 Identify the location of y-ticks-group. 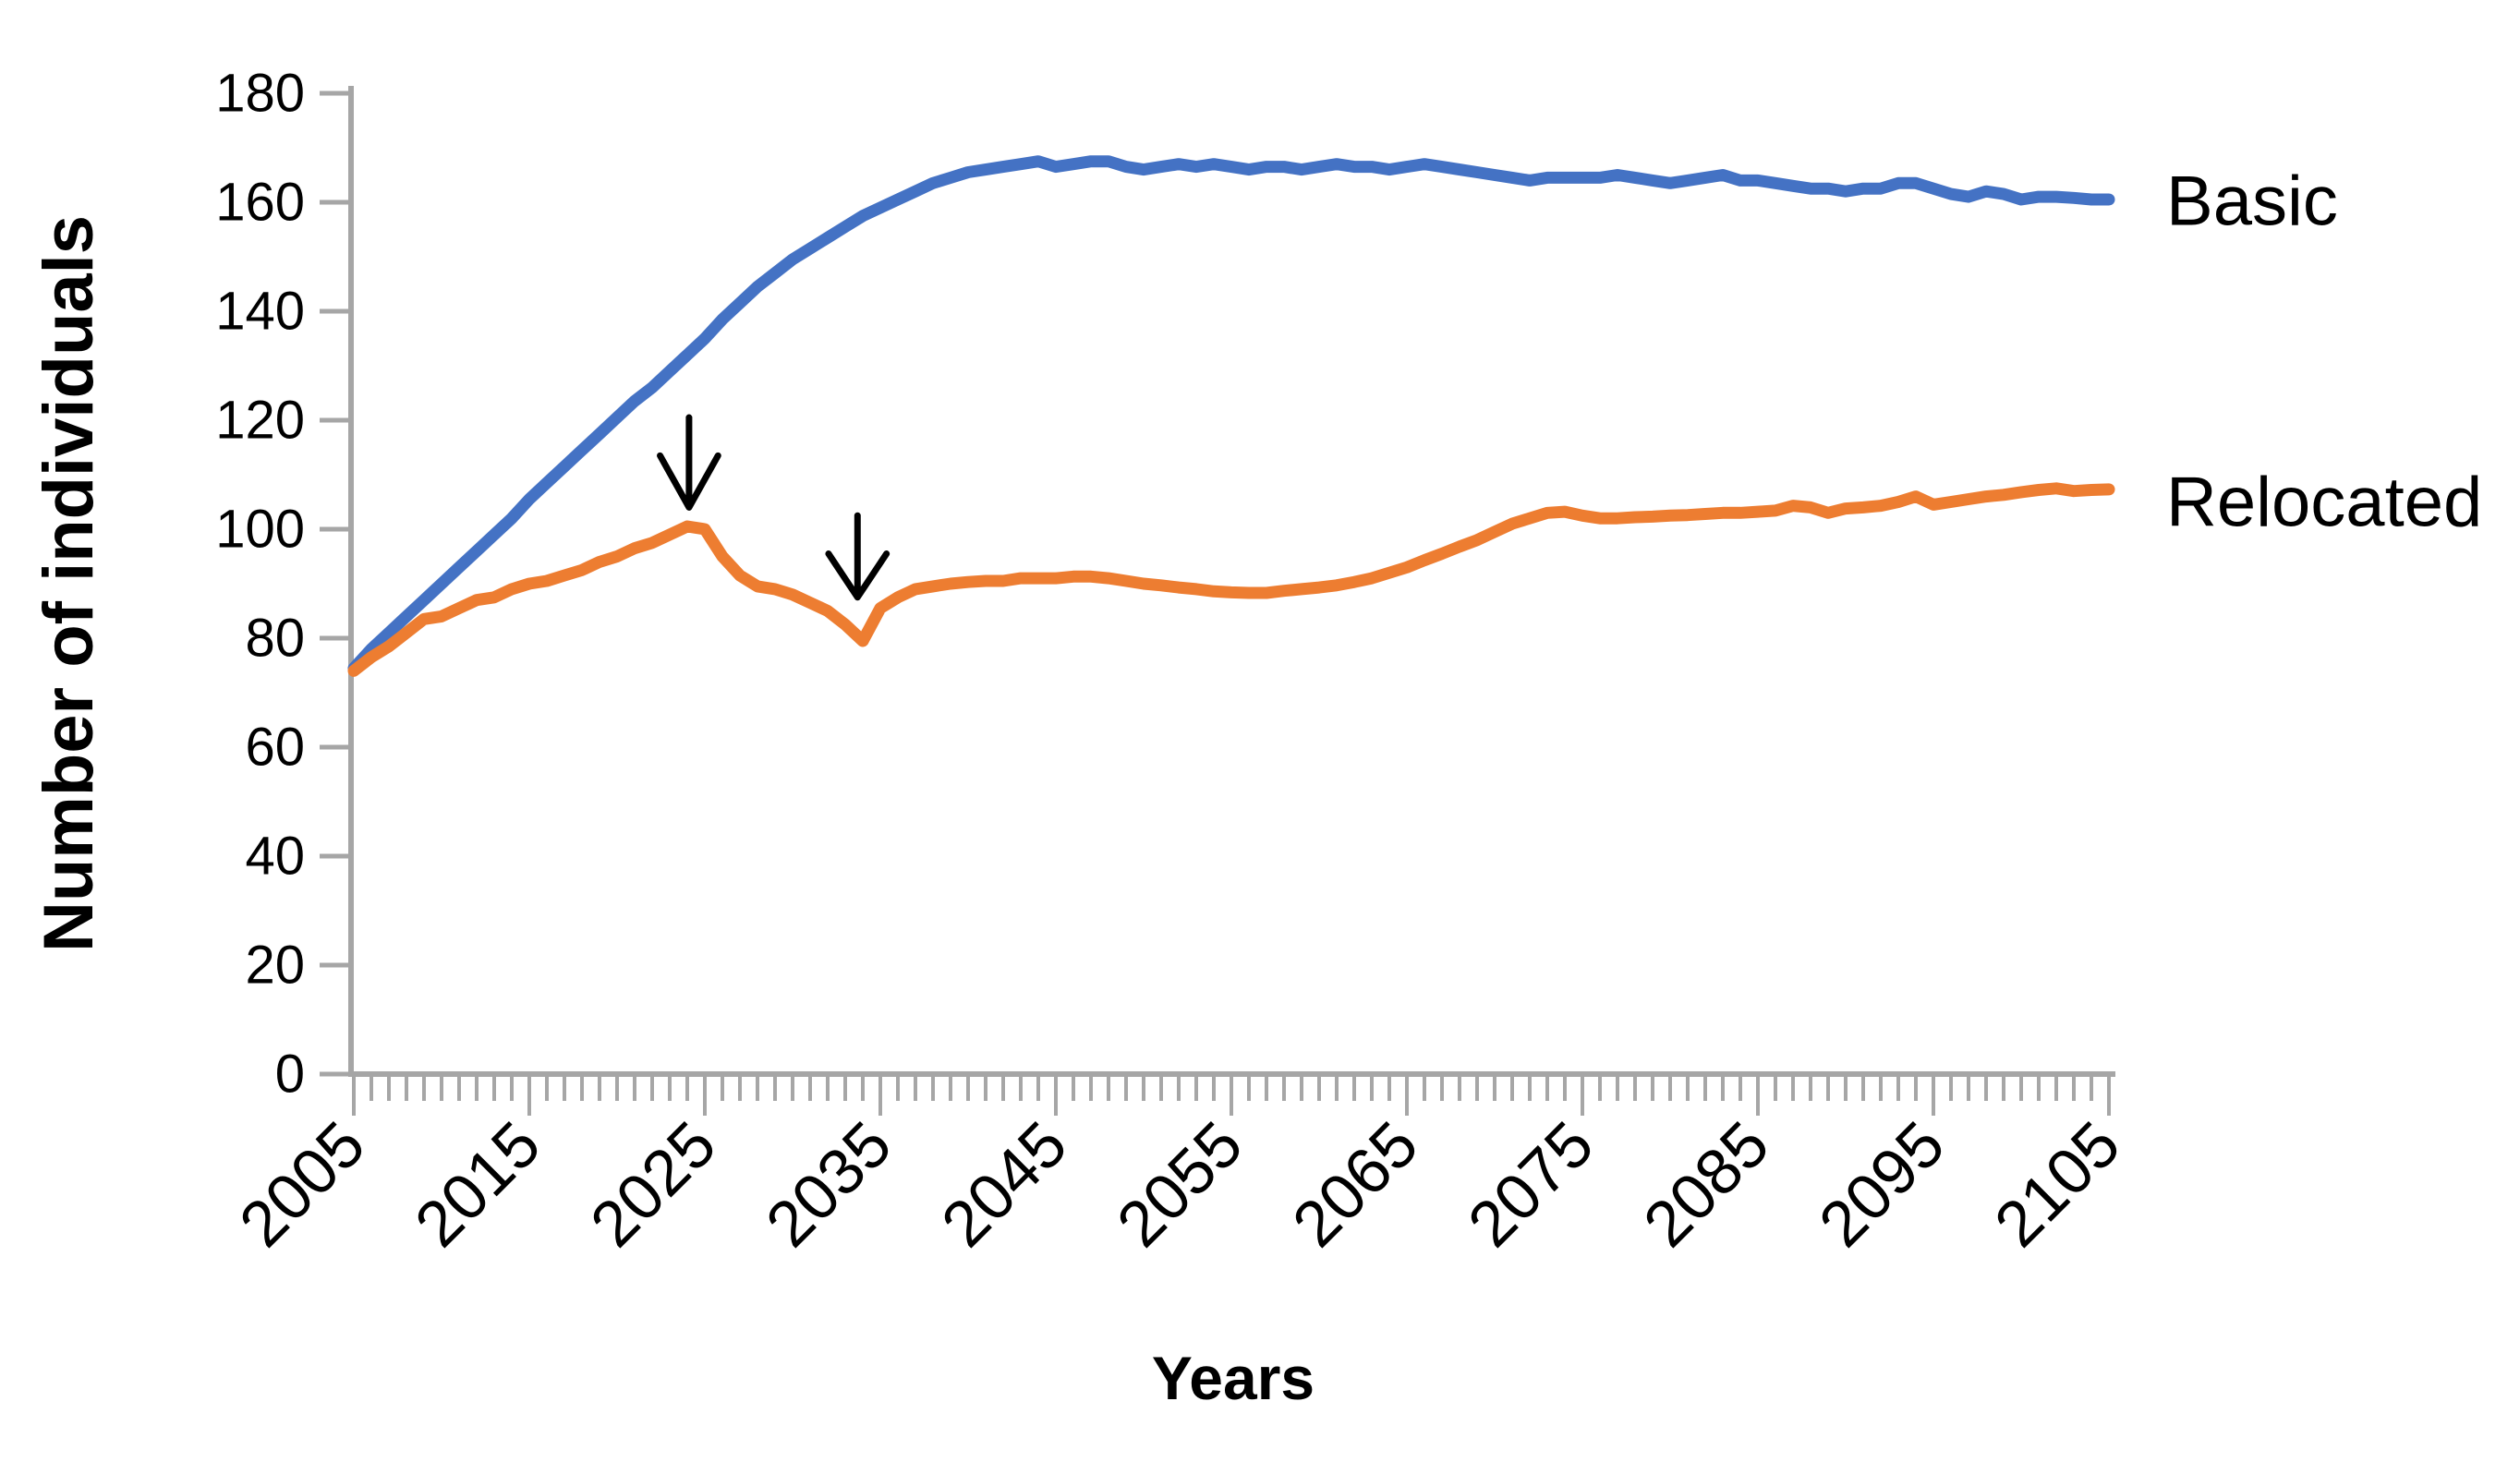
(334, 584).